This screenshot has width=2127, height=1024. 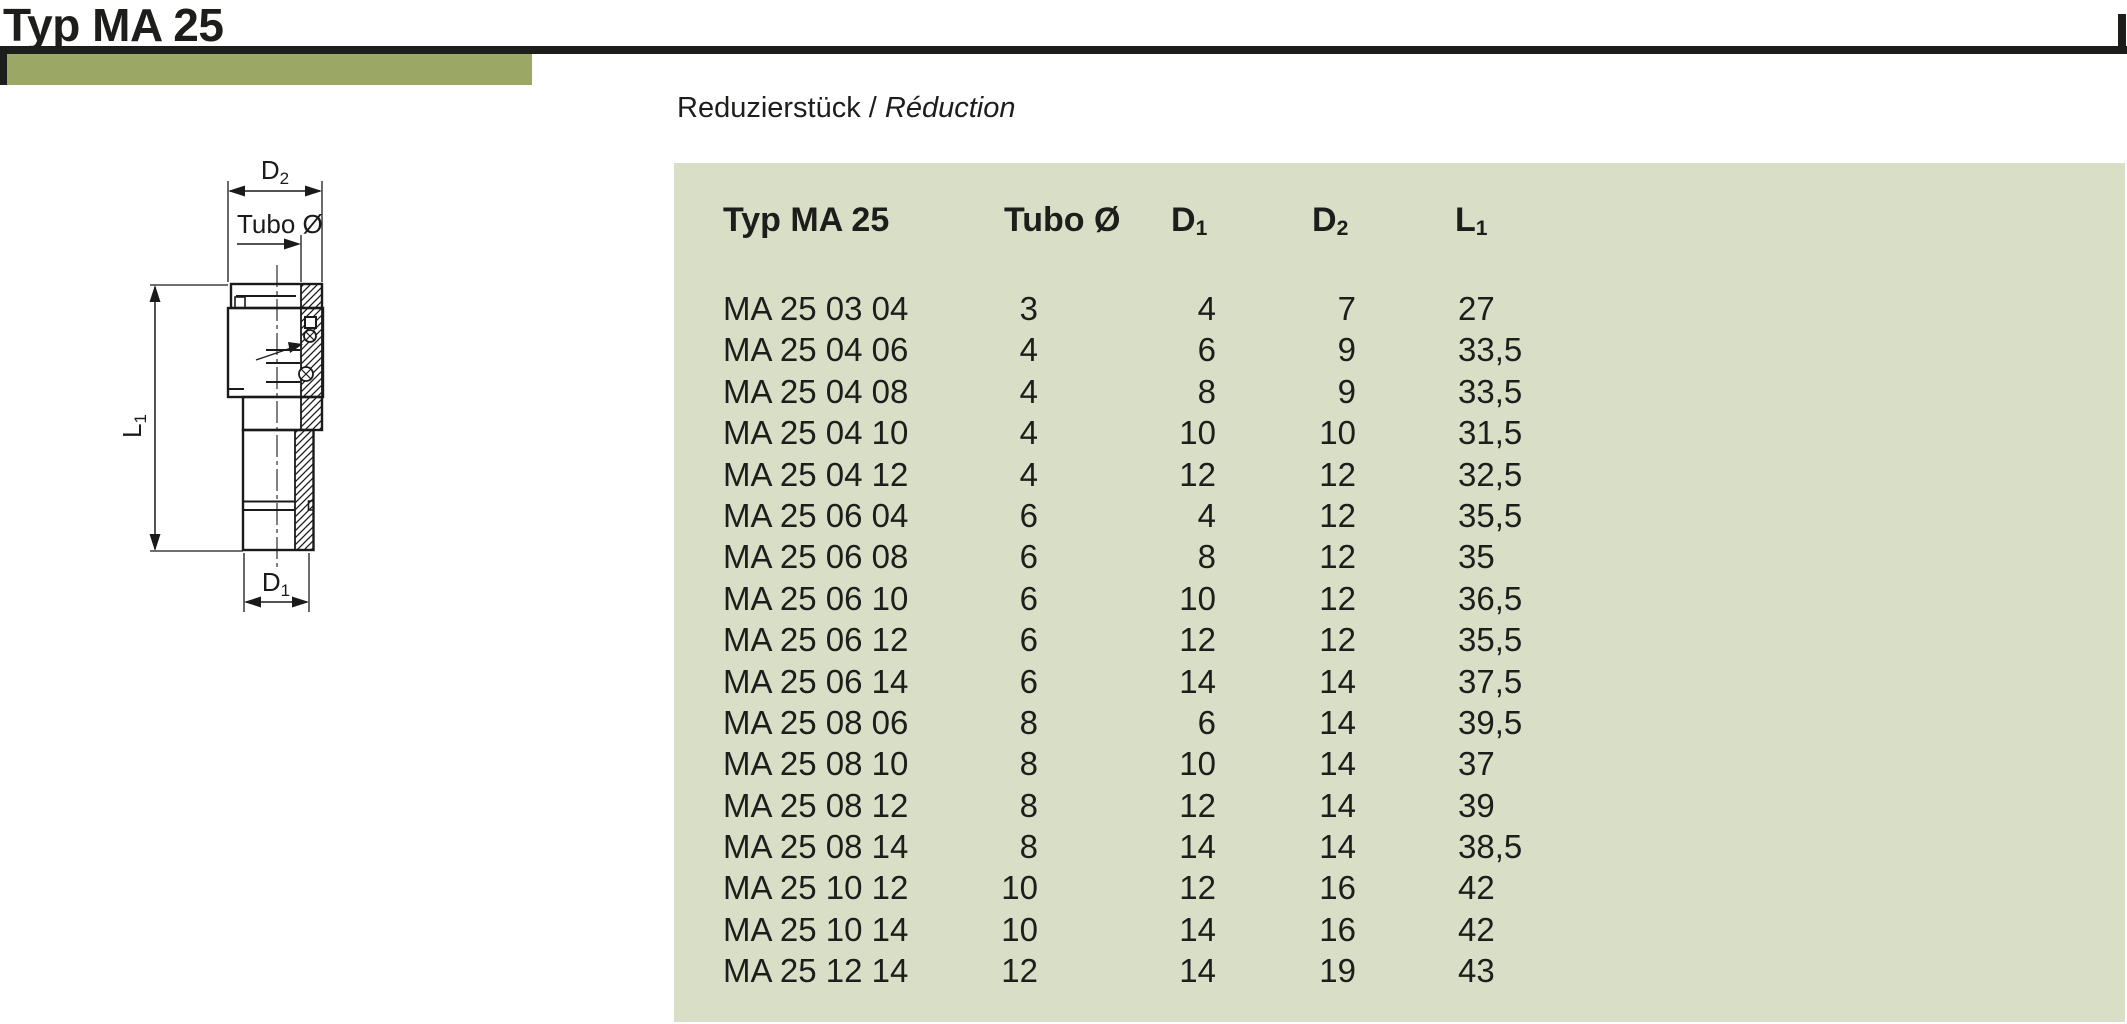 I want to click on table-row: MA 25 04 08 4 8 9 33,5, so click(x=1399, y=391).